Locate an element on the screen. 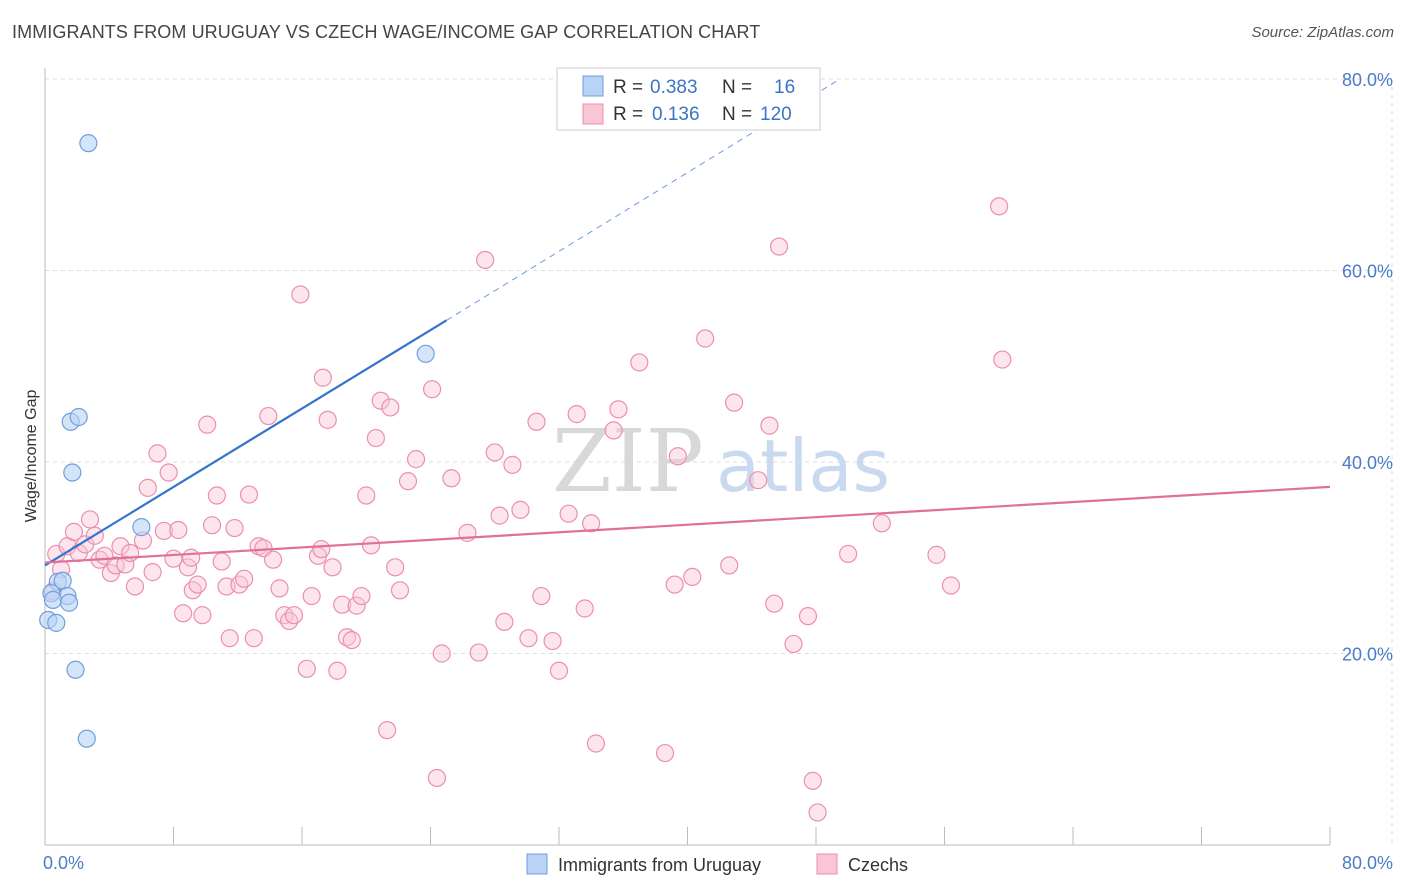 The image size is (1406, 892). czech-trend-line is located at coordinates (687, 524).